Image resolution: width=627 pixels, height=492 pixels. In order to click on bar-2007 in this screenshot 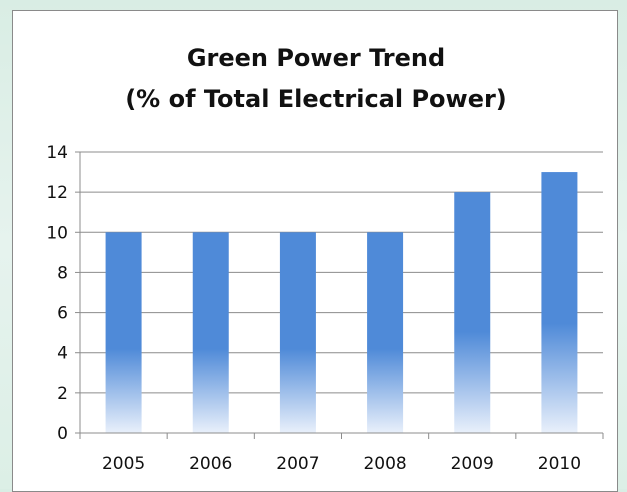, I will do `click(297, 332)`.